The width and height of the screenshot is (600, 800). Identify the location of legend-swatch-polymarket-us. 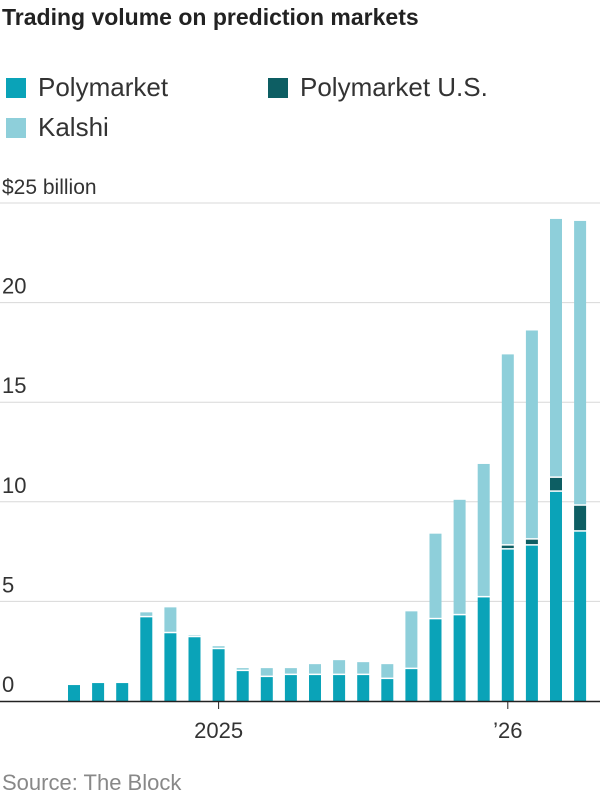
(278, 87).